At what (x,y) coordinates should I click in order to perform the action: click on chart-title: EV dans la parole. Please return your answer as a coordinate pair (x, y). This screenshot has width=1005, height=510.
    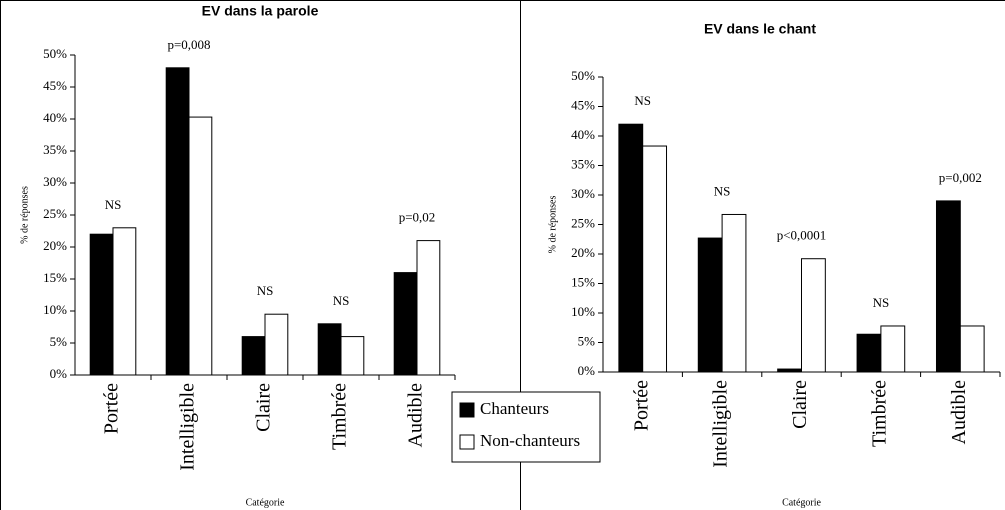
    Looking at the image, I should click on (260, 11).